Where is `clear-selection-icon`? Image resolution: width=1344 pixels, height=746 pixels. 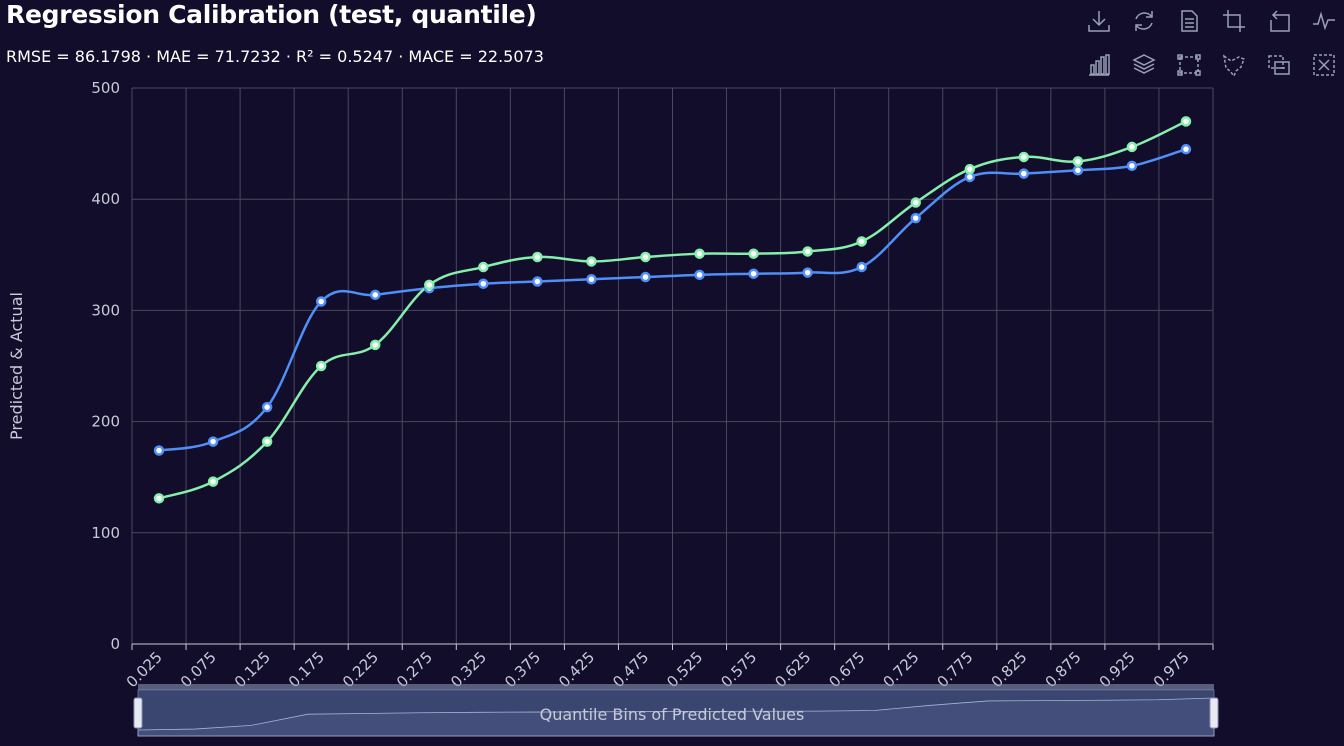
clear-selection-icon is located at coordinates (1324, 65).